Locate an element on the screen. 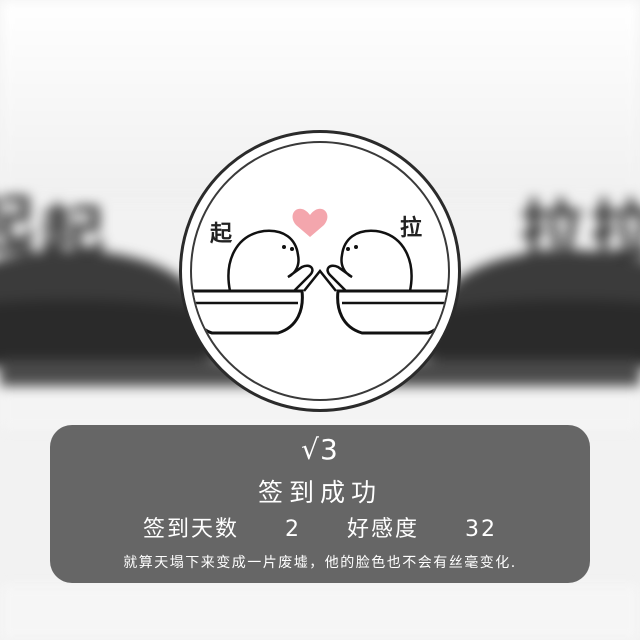 The height and width of the screenshot is (640, 640). days-label: 签到天数 is located at coordinates (190, 529).